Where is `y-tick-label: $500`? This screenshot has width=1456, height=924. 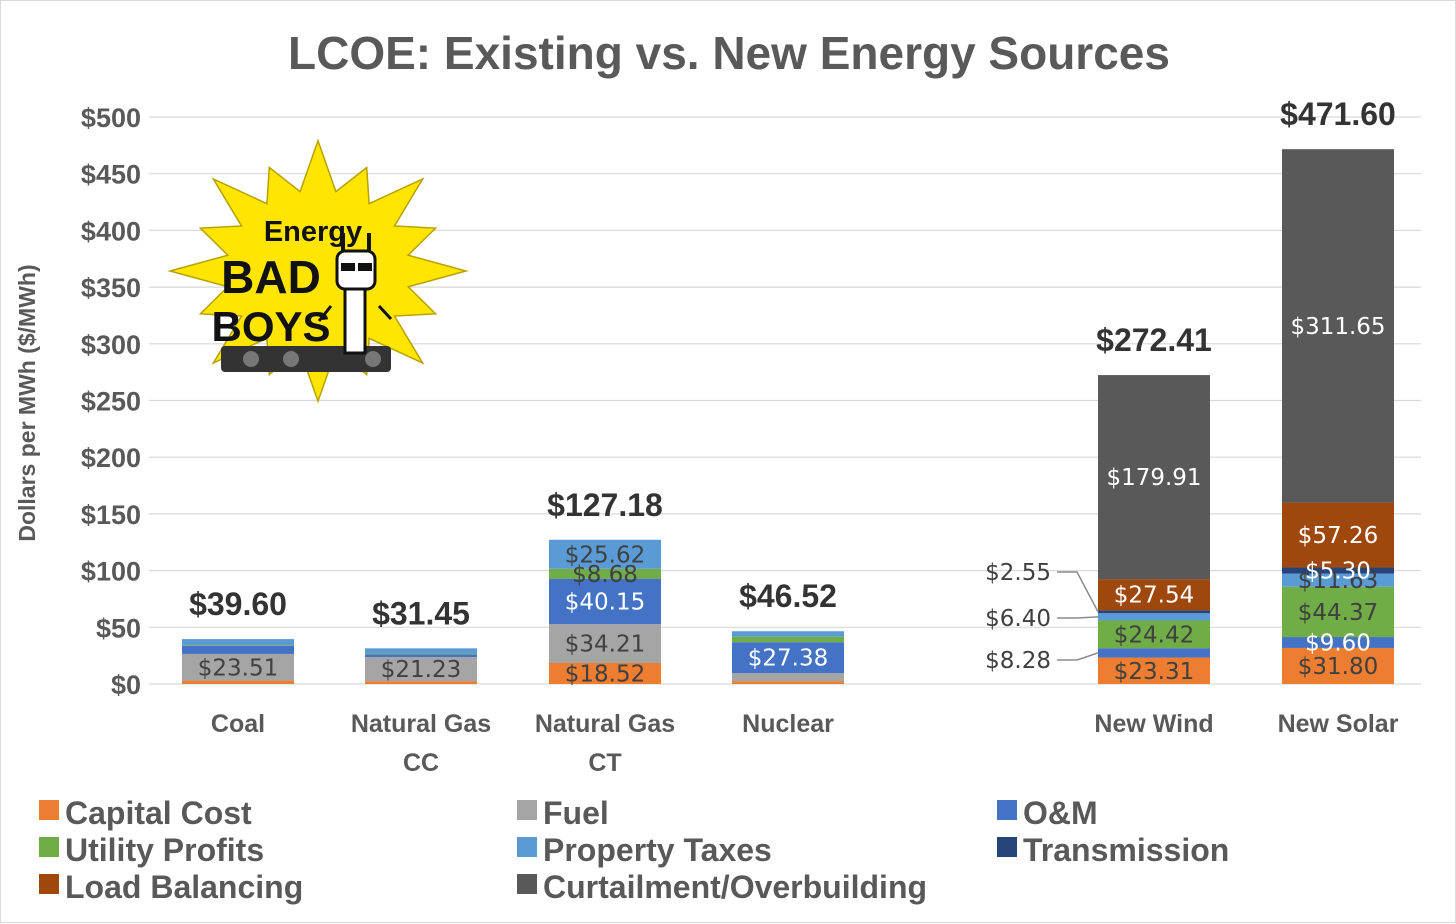 y-tick-label: $500 is located at coordinates (111, 118).